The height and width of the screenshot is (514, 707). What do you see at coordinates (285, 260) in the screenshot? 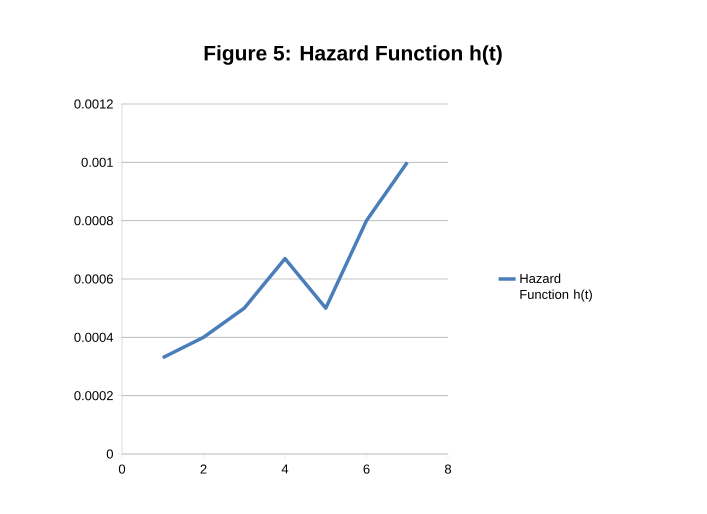
I see `line-series` at bounding box center [285, 260].